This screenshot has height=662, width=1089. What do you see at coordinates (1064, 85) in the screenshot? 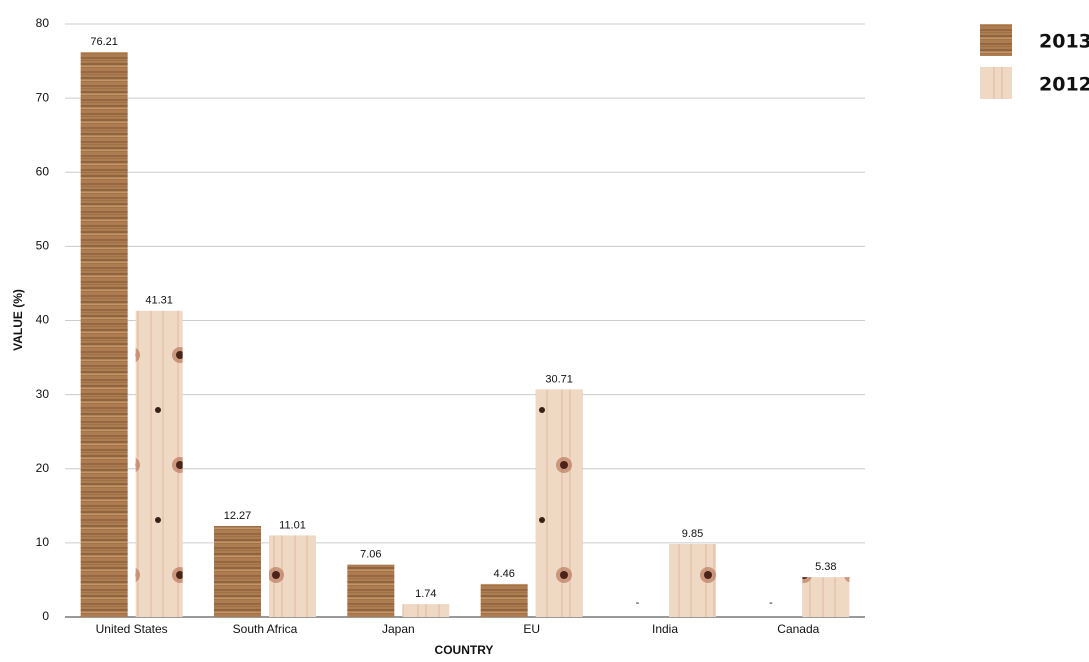
I see `legend-label: 2012` at bounding box center [1064, 85].